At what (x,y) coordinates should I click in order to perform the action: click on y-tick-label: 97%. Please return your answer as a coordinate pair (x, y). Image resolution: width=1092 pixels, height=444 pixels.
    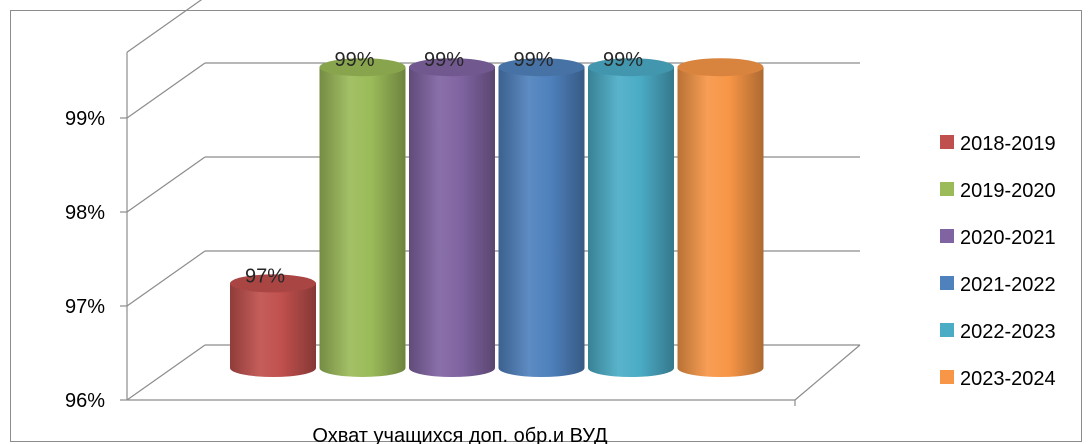
    Looking at the image, I should click on (85, 307).